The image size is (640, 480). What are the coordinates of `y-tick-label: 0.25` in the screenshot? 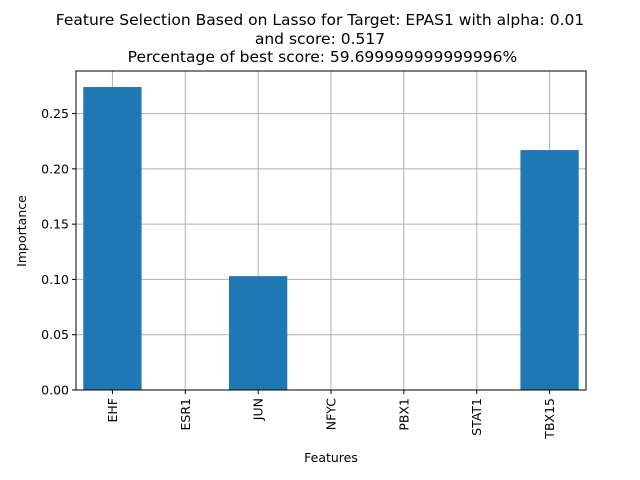 It's located at (55, 113).